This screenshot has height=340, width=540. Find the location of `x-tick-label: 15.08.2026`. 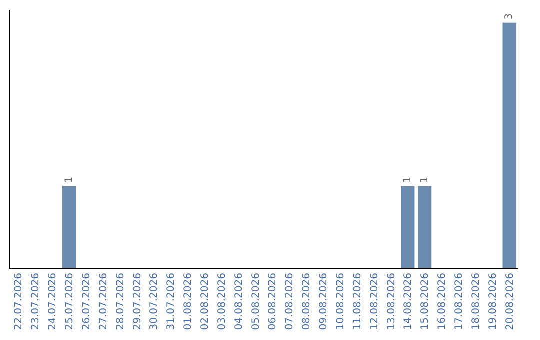

x-tick-label: 15.08.2026 is located at coordinates (426, 301).